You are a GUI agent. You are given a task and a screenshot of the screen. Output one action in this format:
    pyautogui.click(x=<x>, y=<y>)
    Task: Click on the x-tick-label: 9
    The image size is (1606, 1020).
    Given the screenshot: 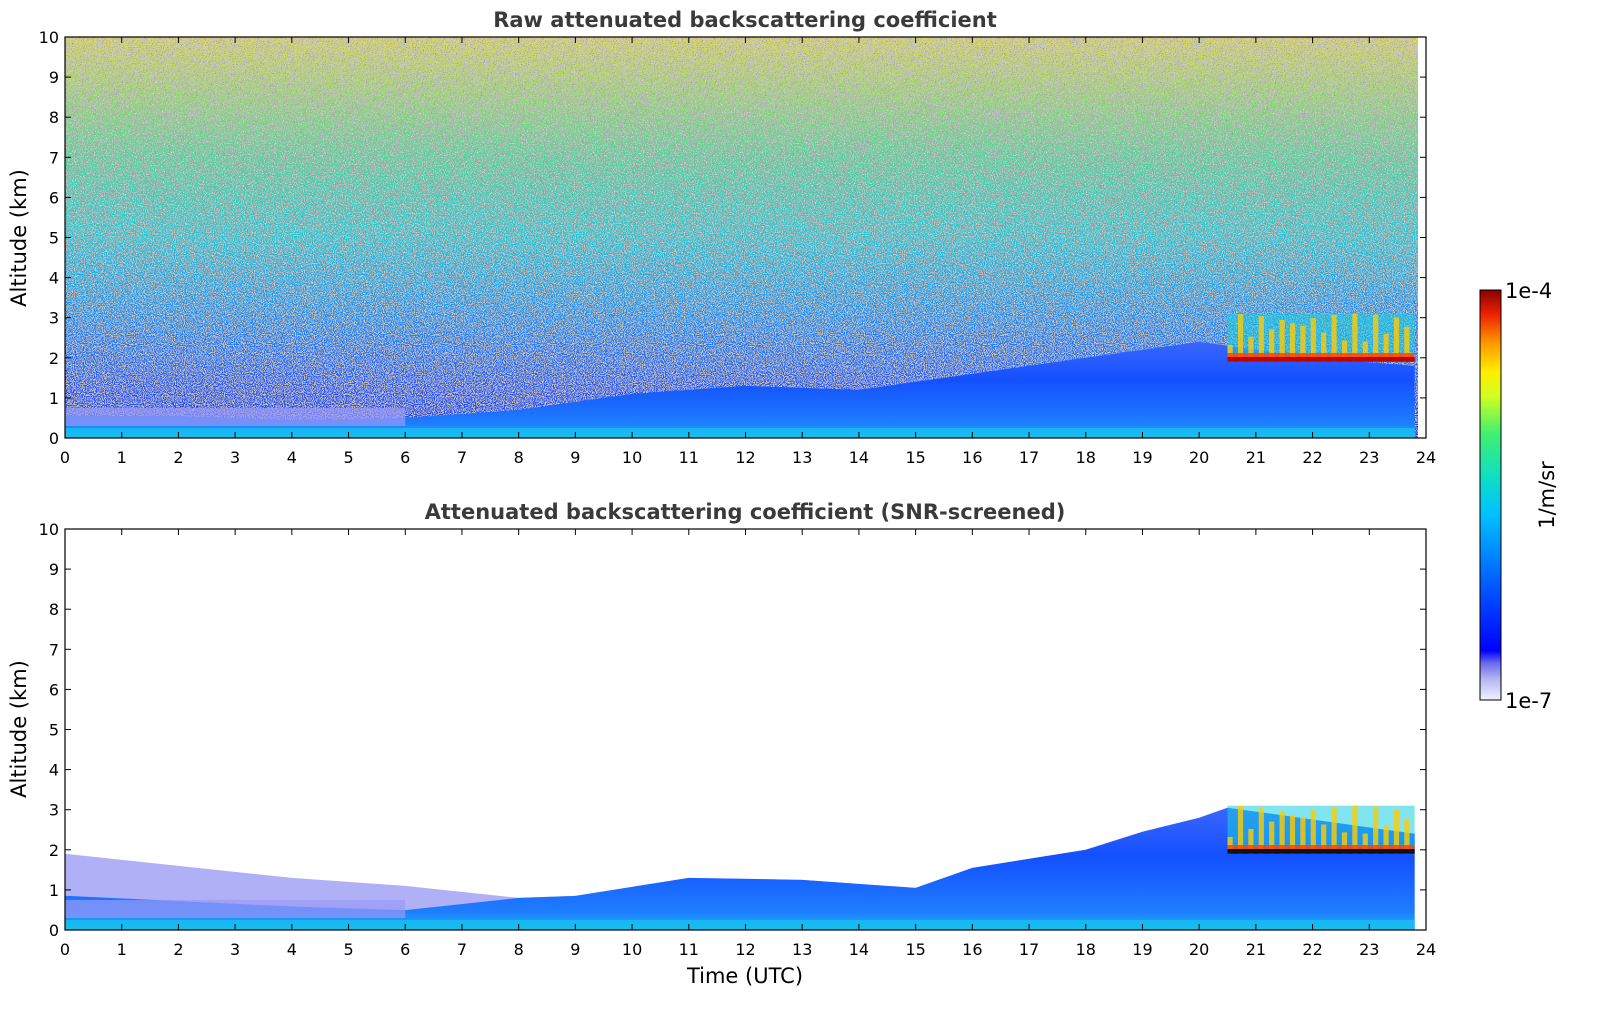 What is the action you would take?
    pyautogui.click(x=575, y=457)
    